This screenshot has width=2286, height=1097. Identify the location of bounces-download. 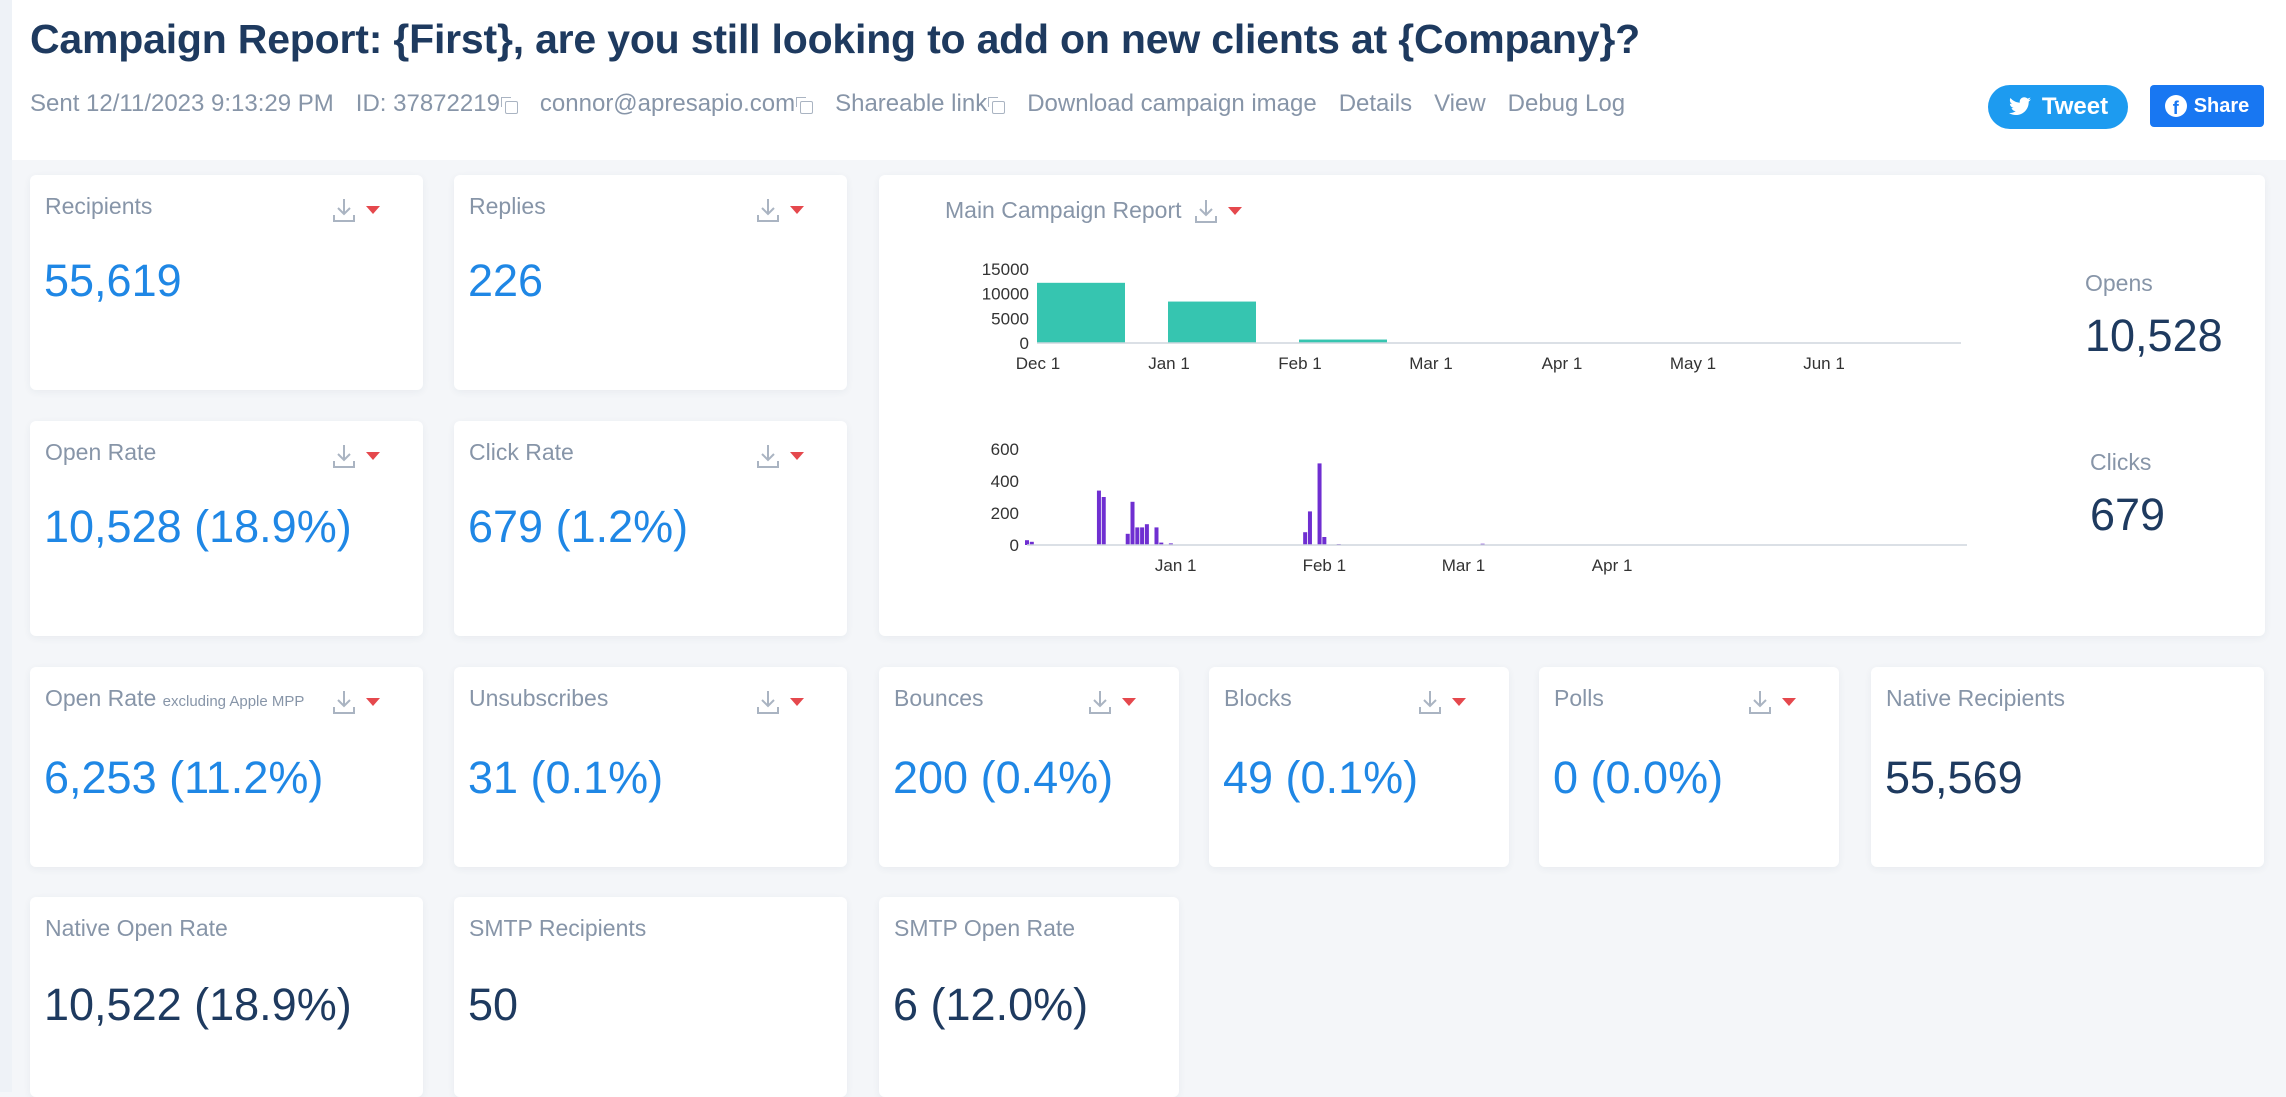
(1112, 702).